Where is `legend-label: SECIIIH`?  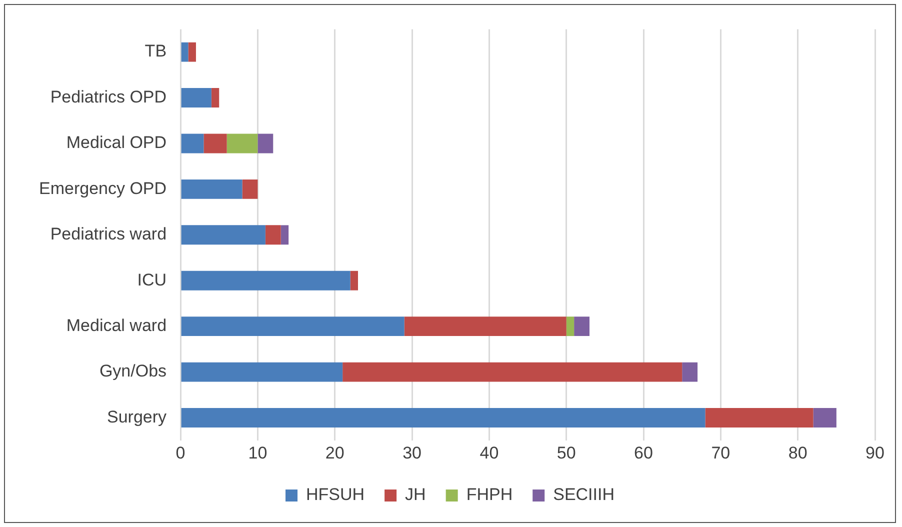 legend-label: SECIIIH is located at coordinates (584, 494).